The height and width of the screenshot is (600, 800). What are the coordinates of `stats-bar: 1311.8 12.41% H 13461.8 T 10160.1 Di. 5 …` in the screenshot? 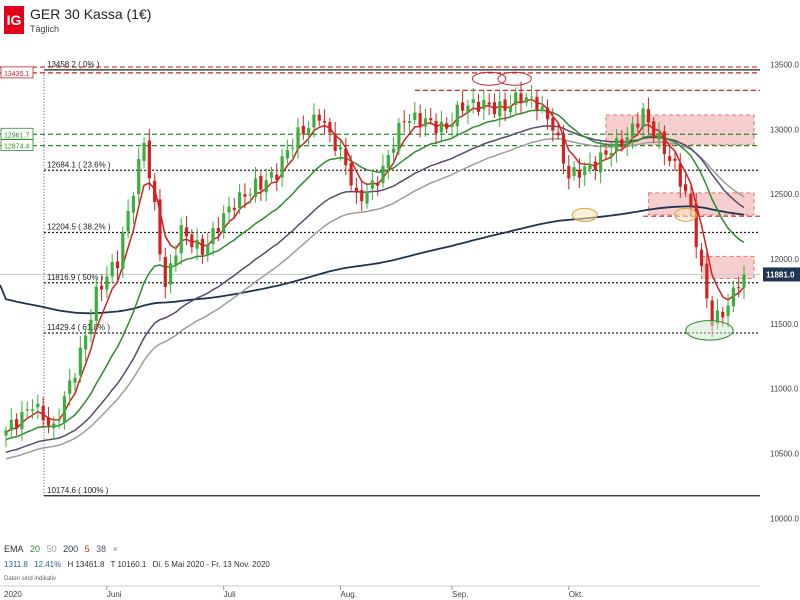 It's located at (139, 564).